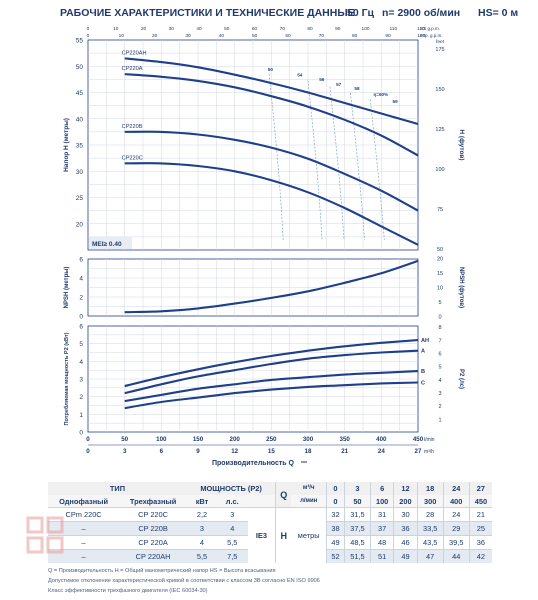 This screenshot has height=600, width=538. I want to click on impgpm-tick-label: 30, so click(188, 36).